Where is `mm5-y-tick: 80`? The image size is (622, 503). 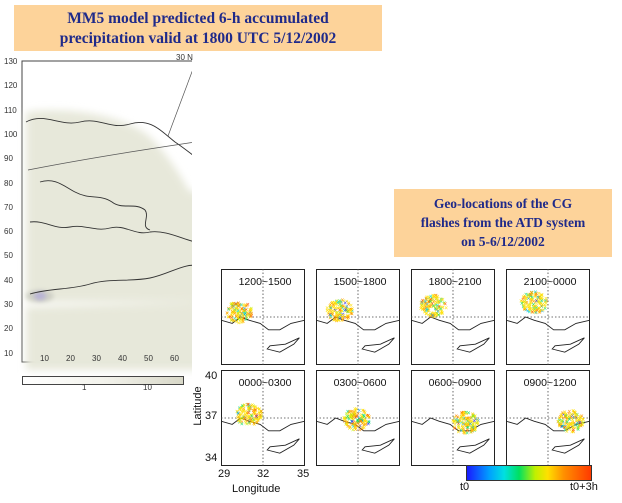
mm5-y-tick: 80 is located at coordinates (8, 183).